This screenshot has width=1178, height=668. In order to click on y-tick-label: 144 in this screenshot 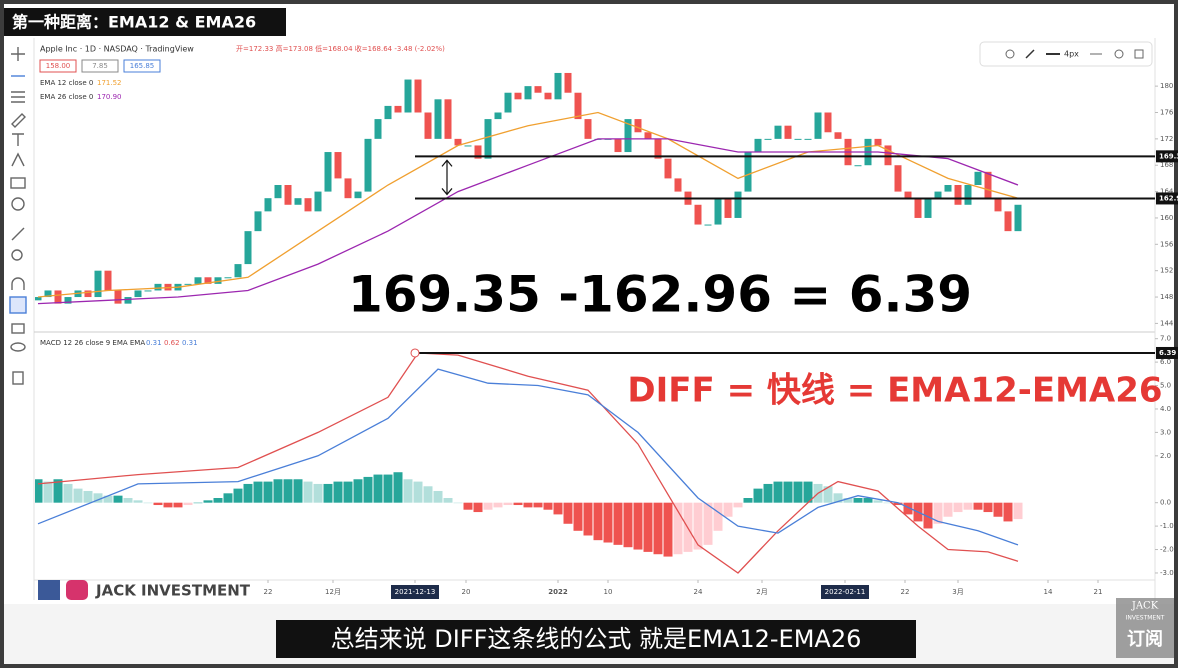, I will do `click(1167, 323)`.